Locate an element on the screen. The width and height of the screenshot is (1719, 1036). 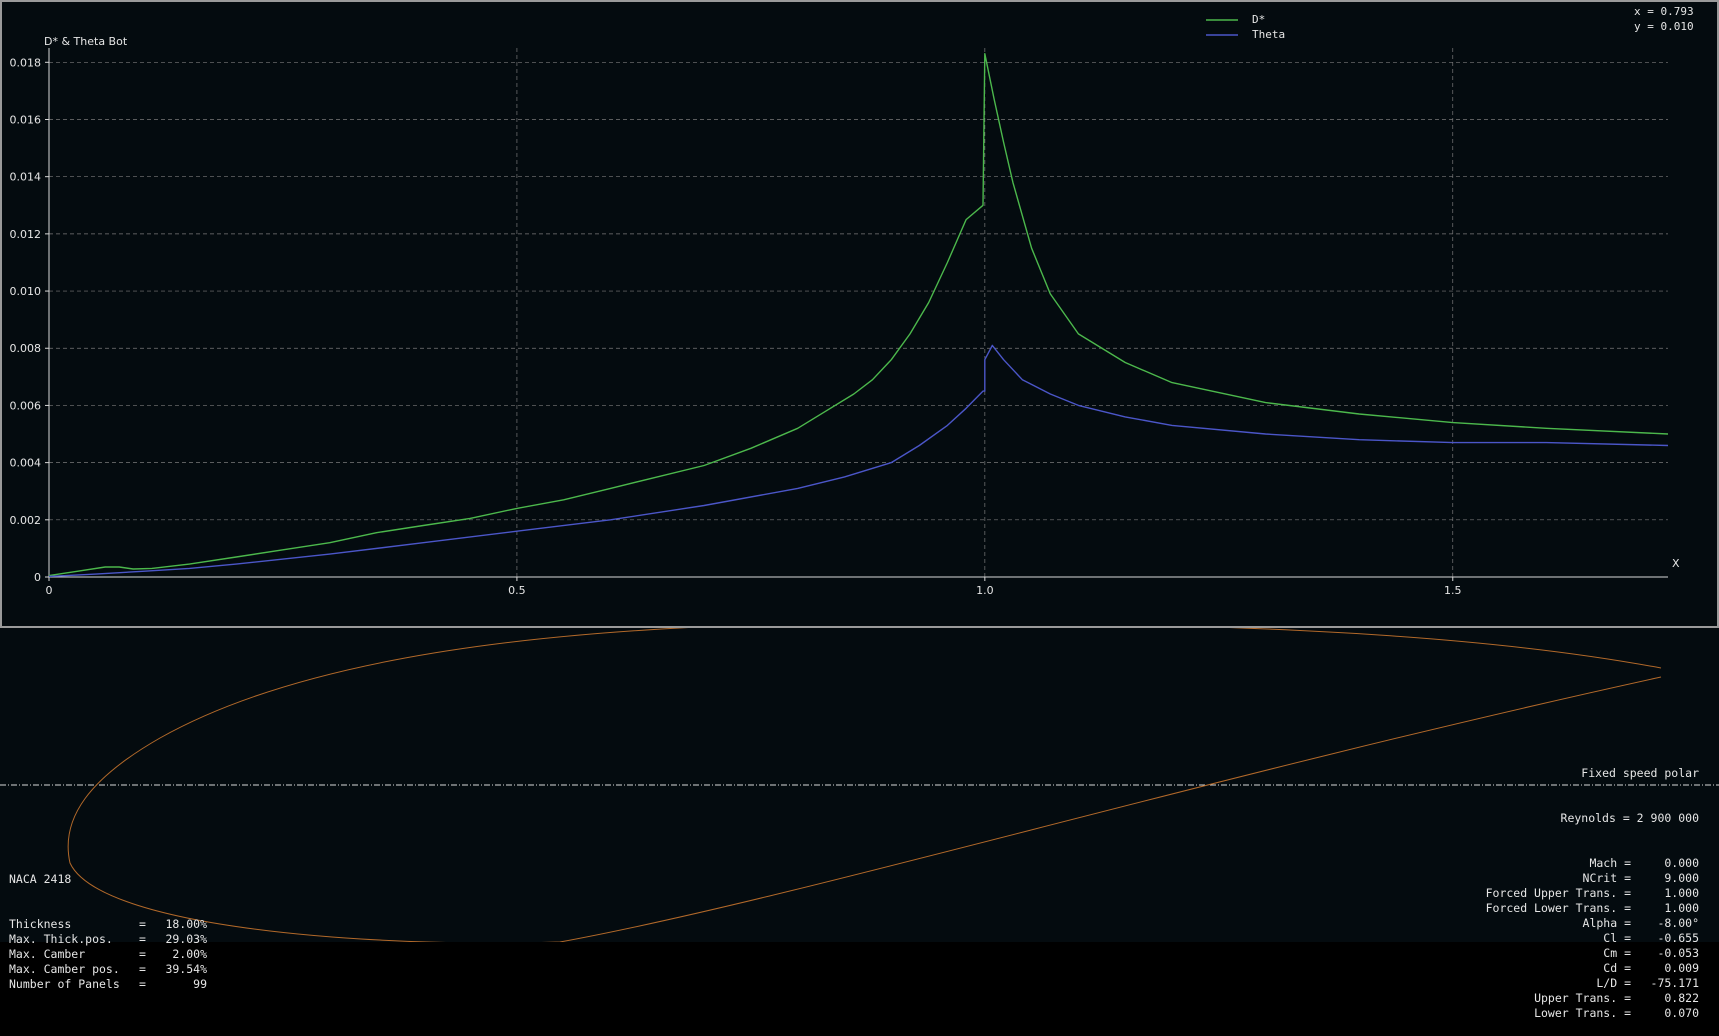
x-tick-label: 1.0 is located at coordinates (985, 590).